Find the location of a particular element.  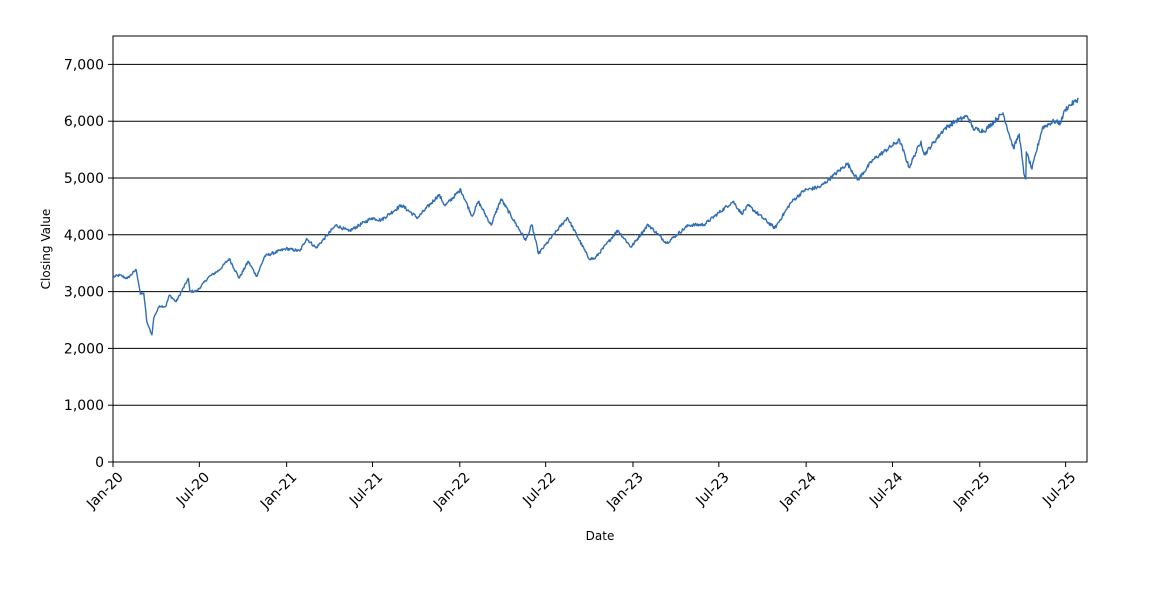

x-tick-label-8: Jan-24 is located at coordinates (798, 491).